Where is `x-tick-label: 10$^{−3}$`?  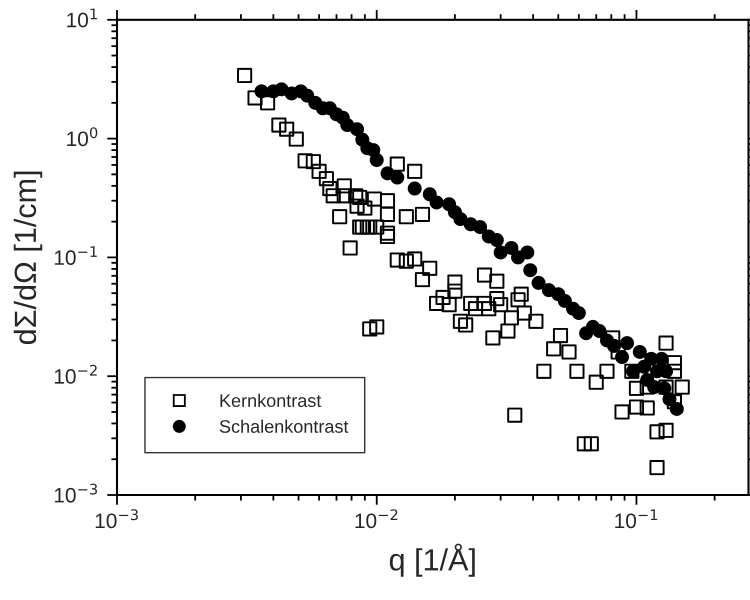 x-tick-label: 10$^{−3}$ is located at coordinates (117, 518).